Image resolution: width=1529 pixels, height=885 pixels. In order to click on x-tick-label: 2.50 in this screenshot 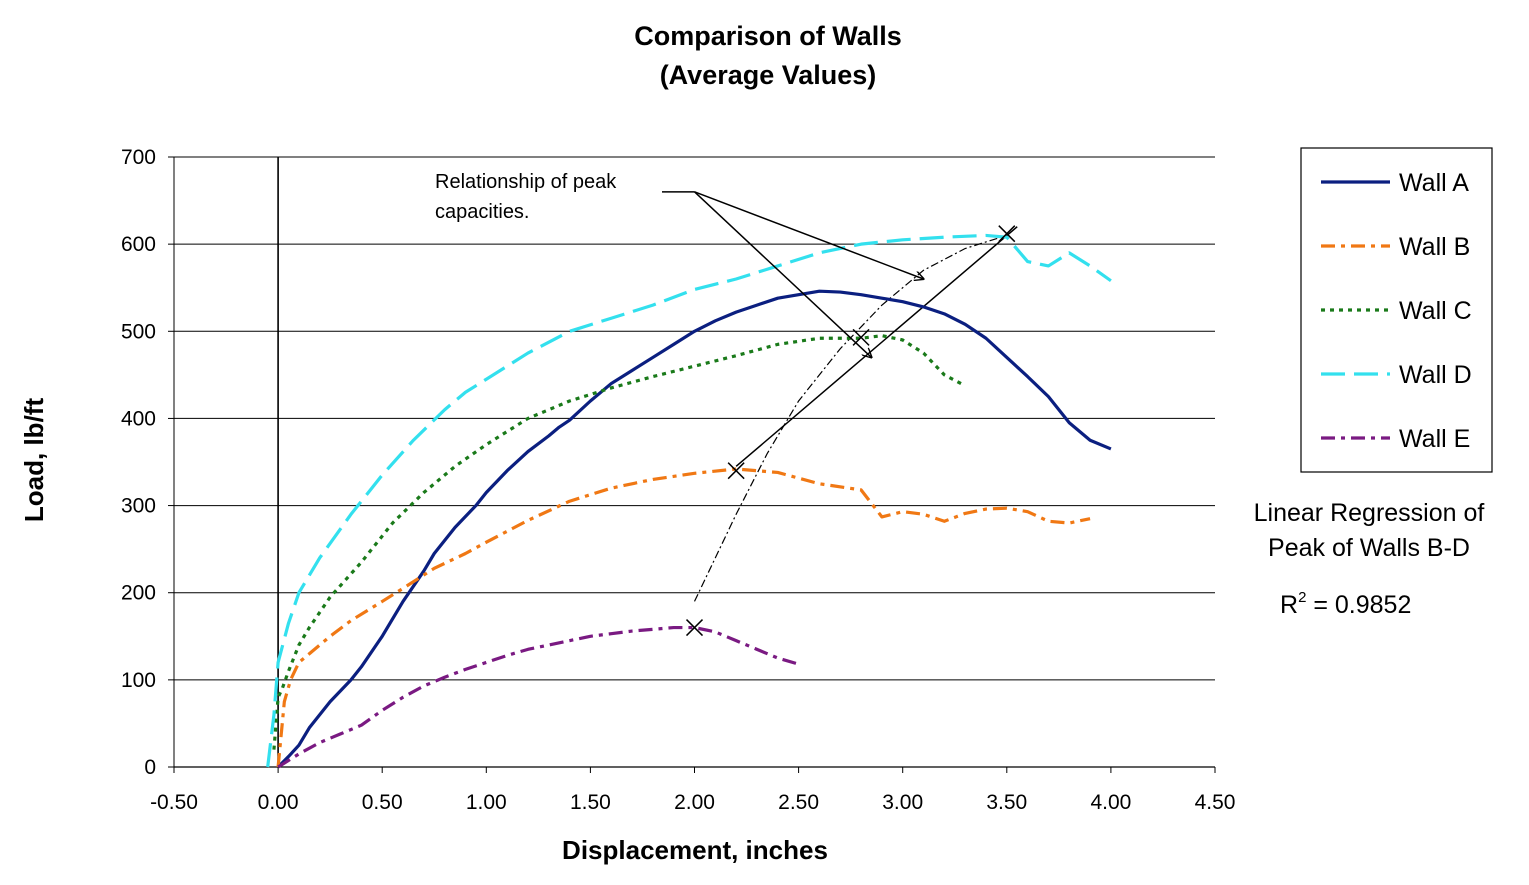, I will do `click(798, 802)`.